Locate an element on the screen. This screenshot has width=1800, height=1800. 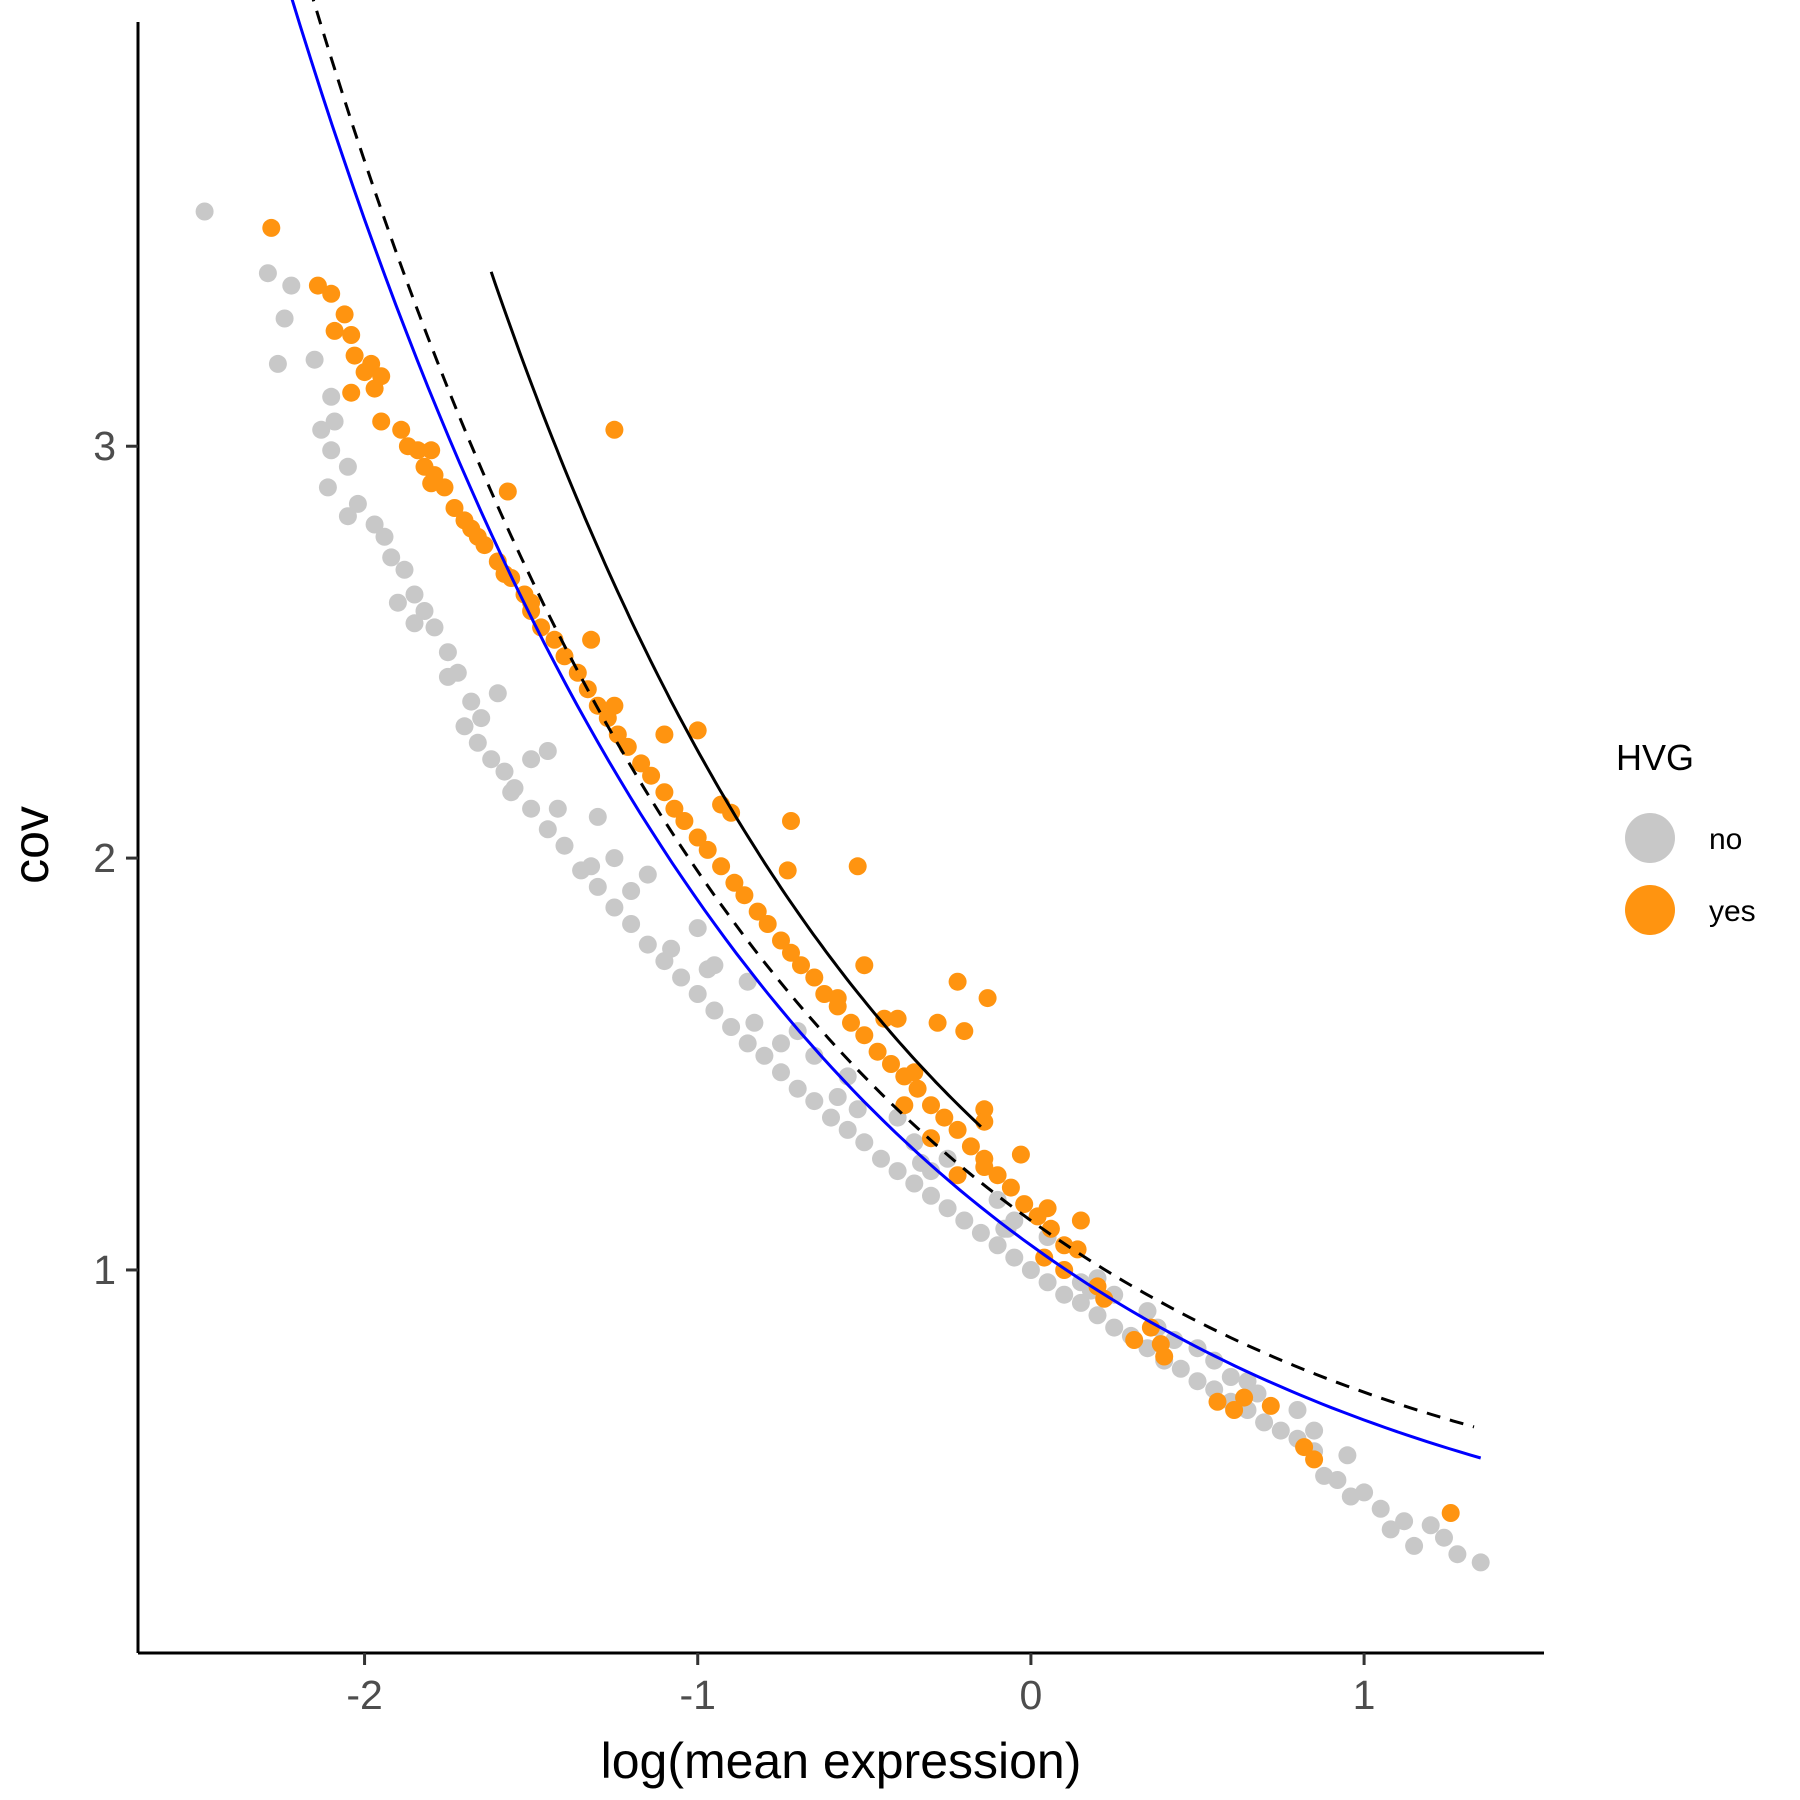
y-axis-title: cov is located at coordinates (31, 845).